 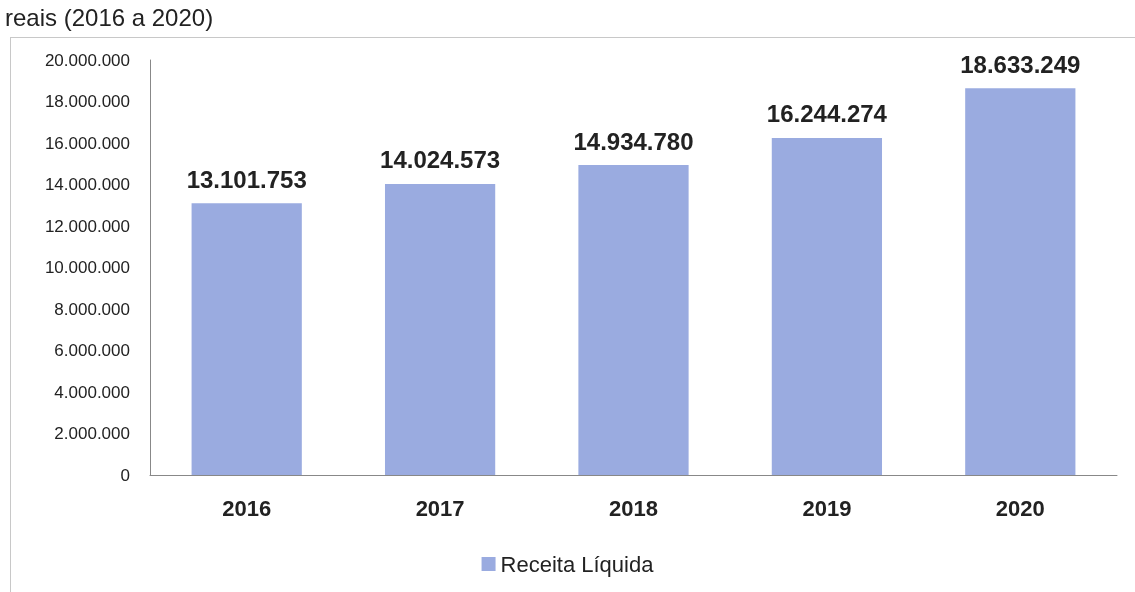 I want to click on y-tick-label: 6.000.000, so click(x=92, y=350).